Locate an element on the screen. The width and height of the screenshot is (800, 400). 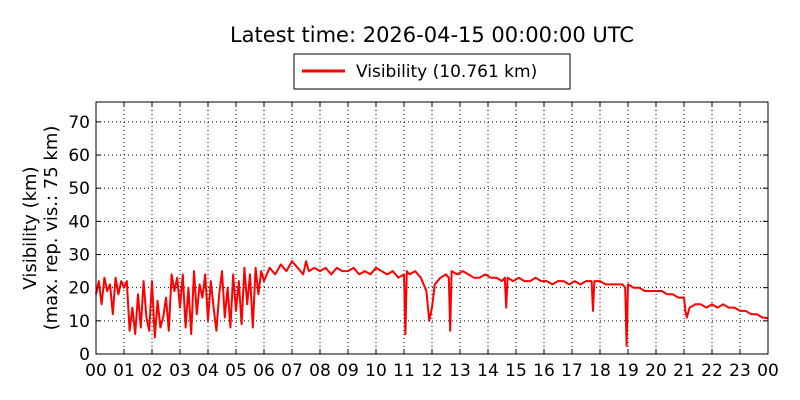
y-tick-label: 20 is located at coordinates (79, 289).